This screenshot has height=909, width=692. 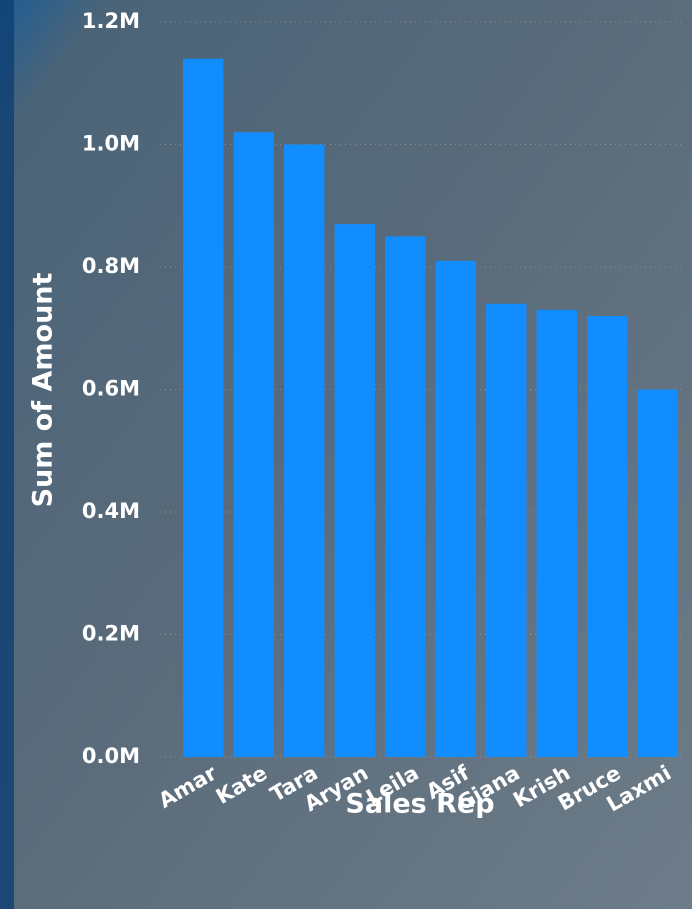 I want to click on y-tick-label: 0.0M, so click(x=111, y=756).